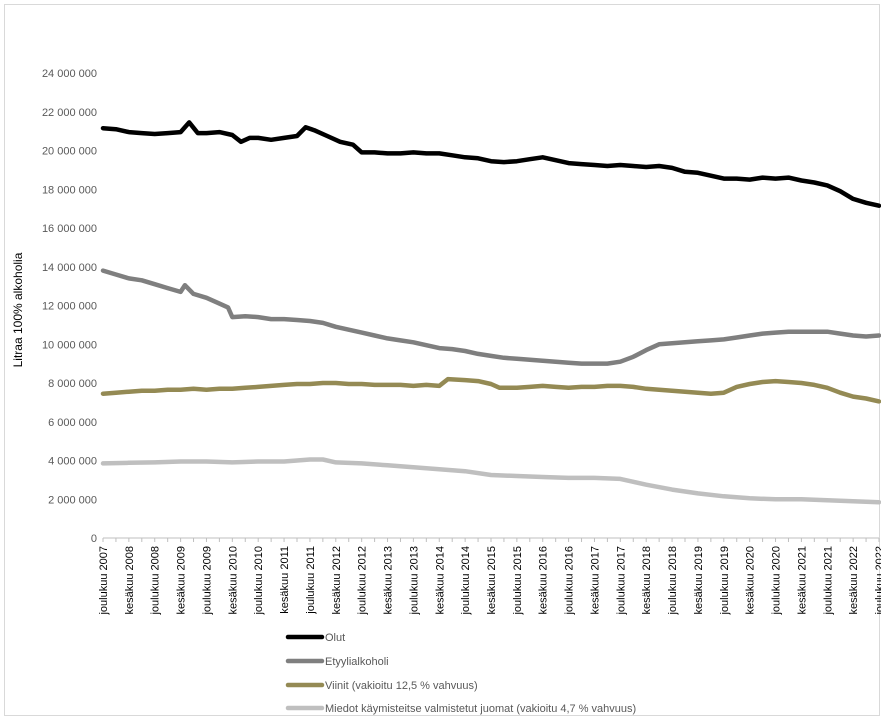 This screenshot has width=885, height=722. I want to click on x-tick-label: kesäkuu 2008, so click(130, 580).